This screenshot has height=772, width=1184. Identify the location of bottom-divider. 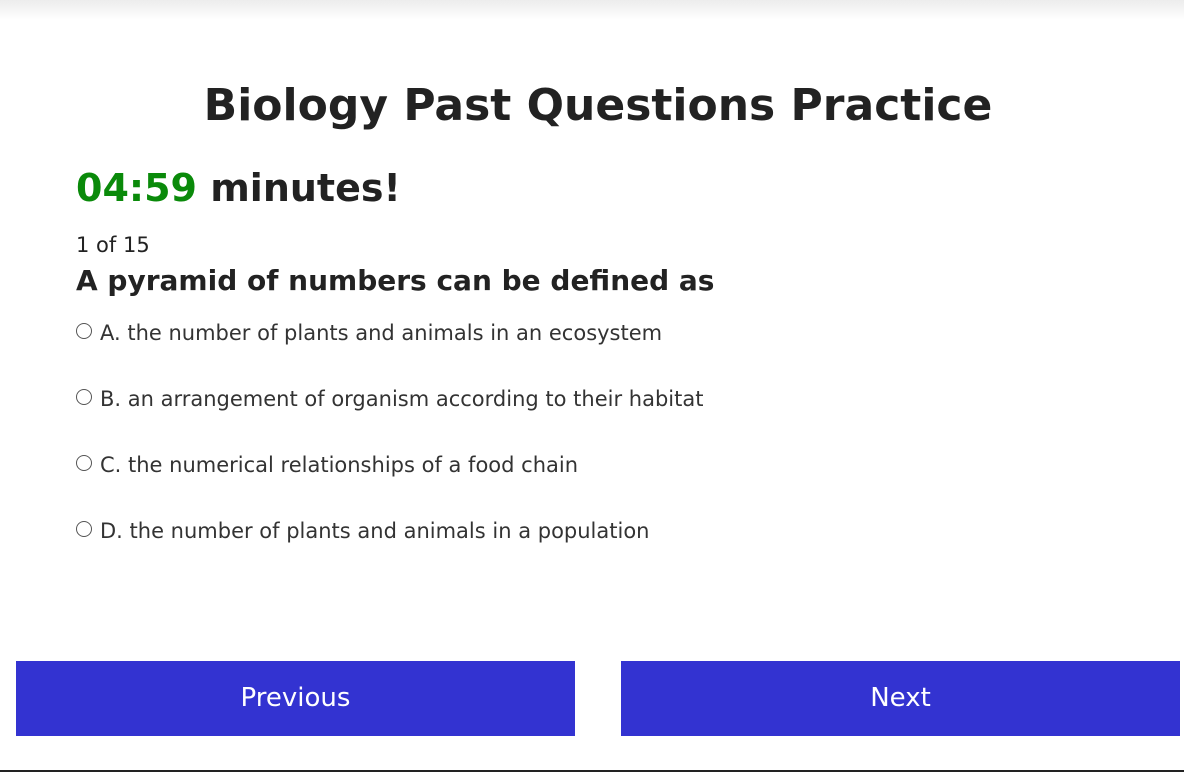
(592, 771).